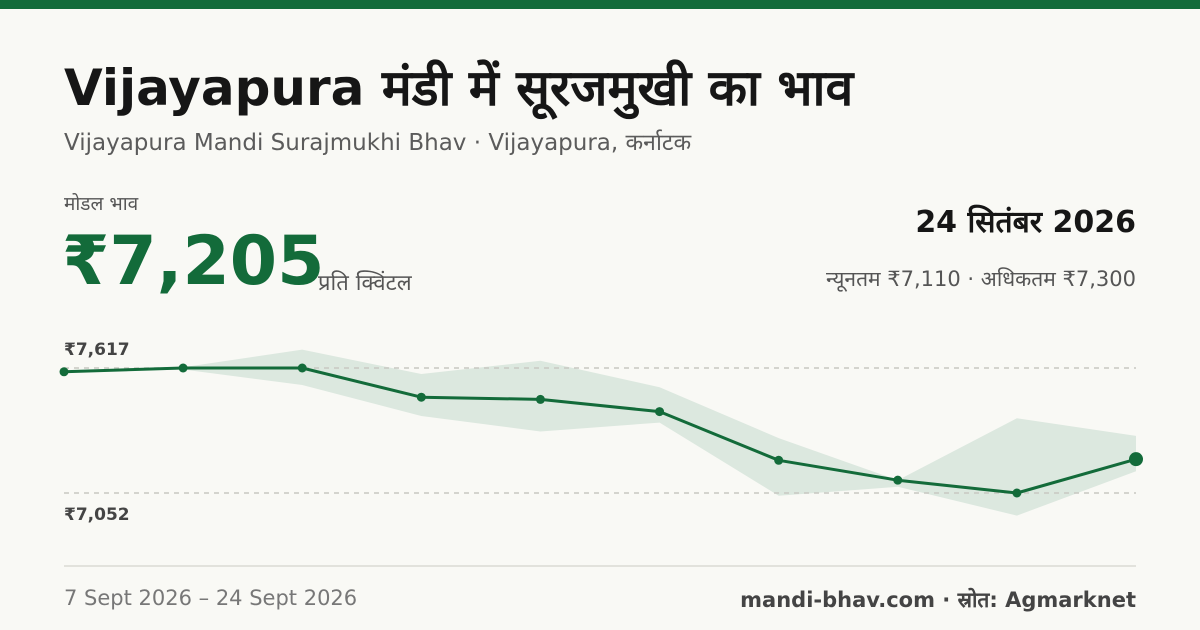 Image resolution: width=1200 pixels, height=630 pixels. I want to click on source-credit: mandi-bhav.com · स्रोत: Agmarknet, so click(938, 600).